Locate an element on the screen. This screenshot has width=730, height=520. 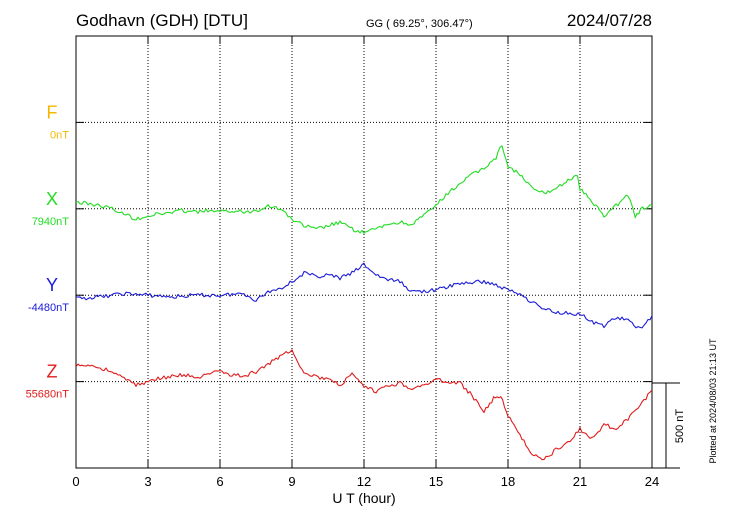
series-baseline-y: -4480nT is located at coordinates (48, 308).